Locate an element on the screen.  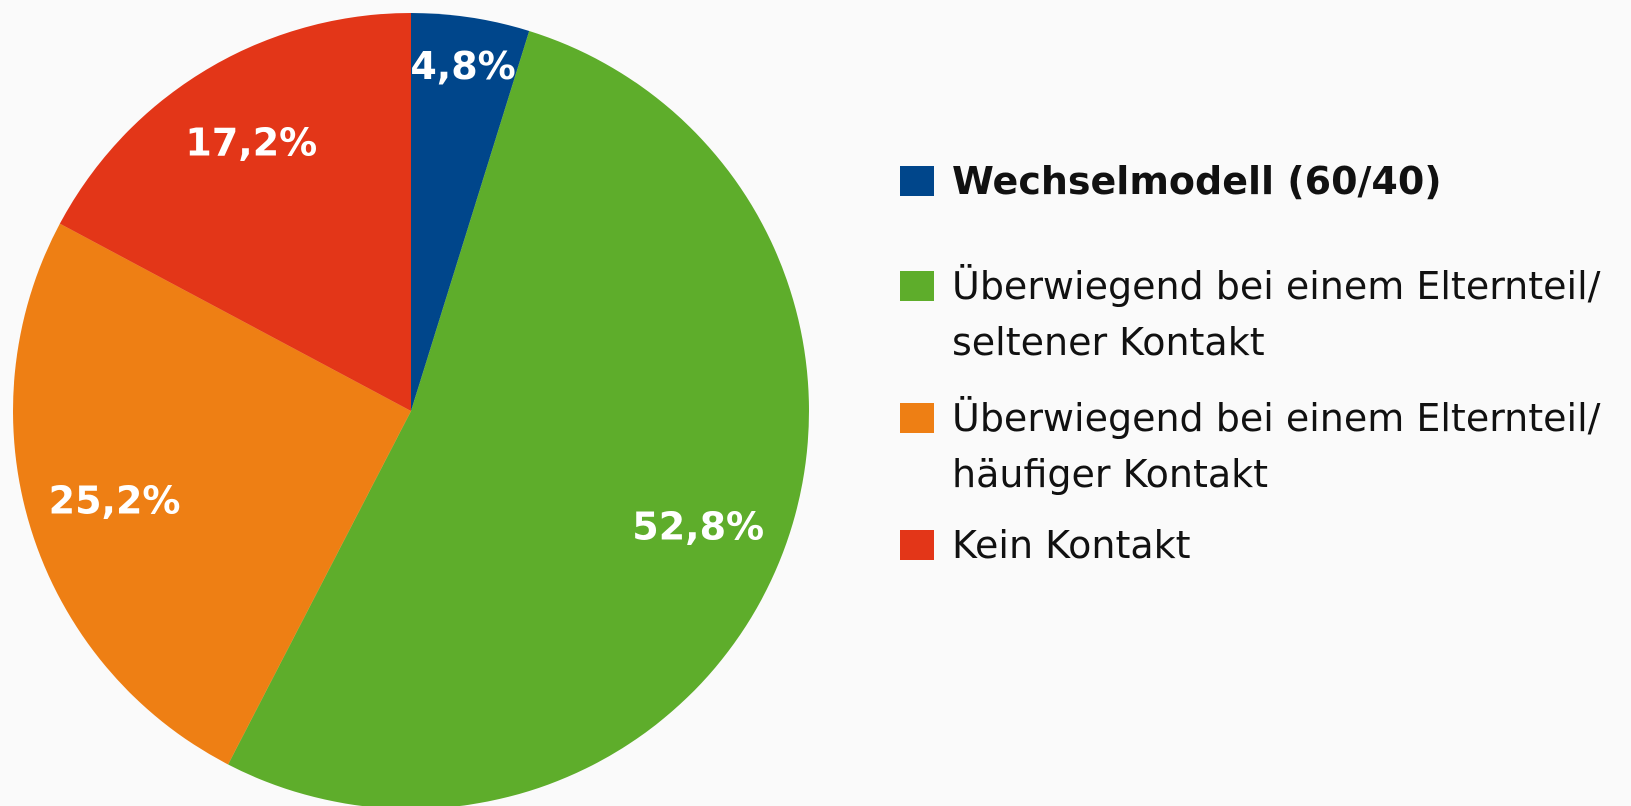
legend-label: Kein Kontakt is located at coordinates (1071, 545).